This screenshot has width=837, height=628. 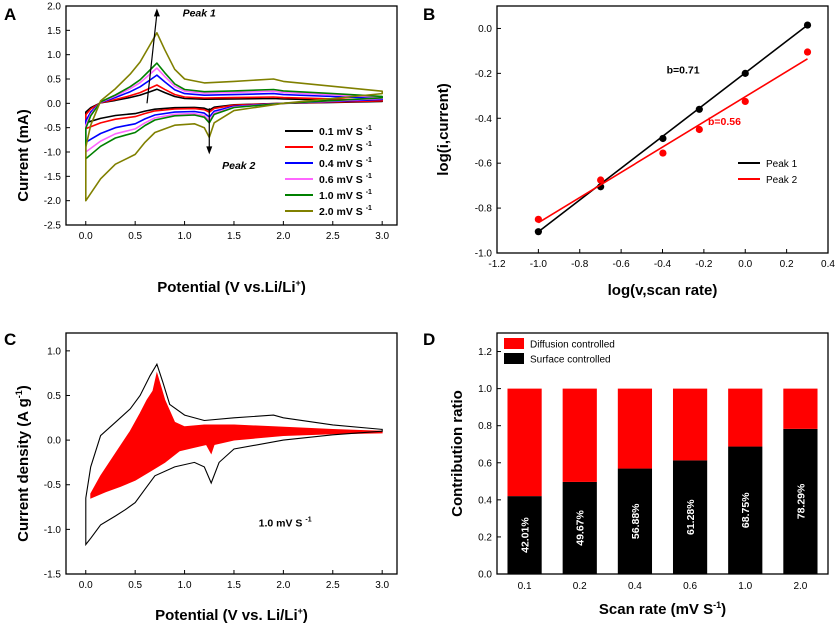 What do you see at coordinates (234, 107) in the screenshot?
I see `cv-curve-0.2` at bounding box center [234, 107].